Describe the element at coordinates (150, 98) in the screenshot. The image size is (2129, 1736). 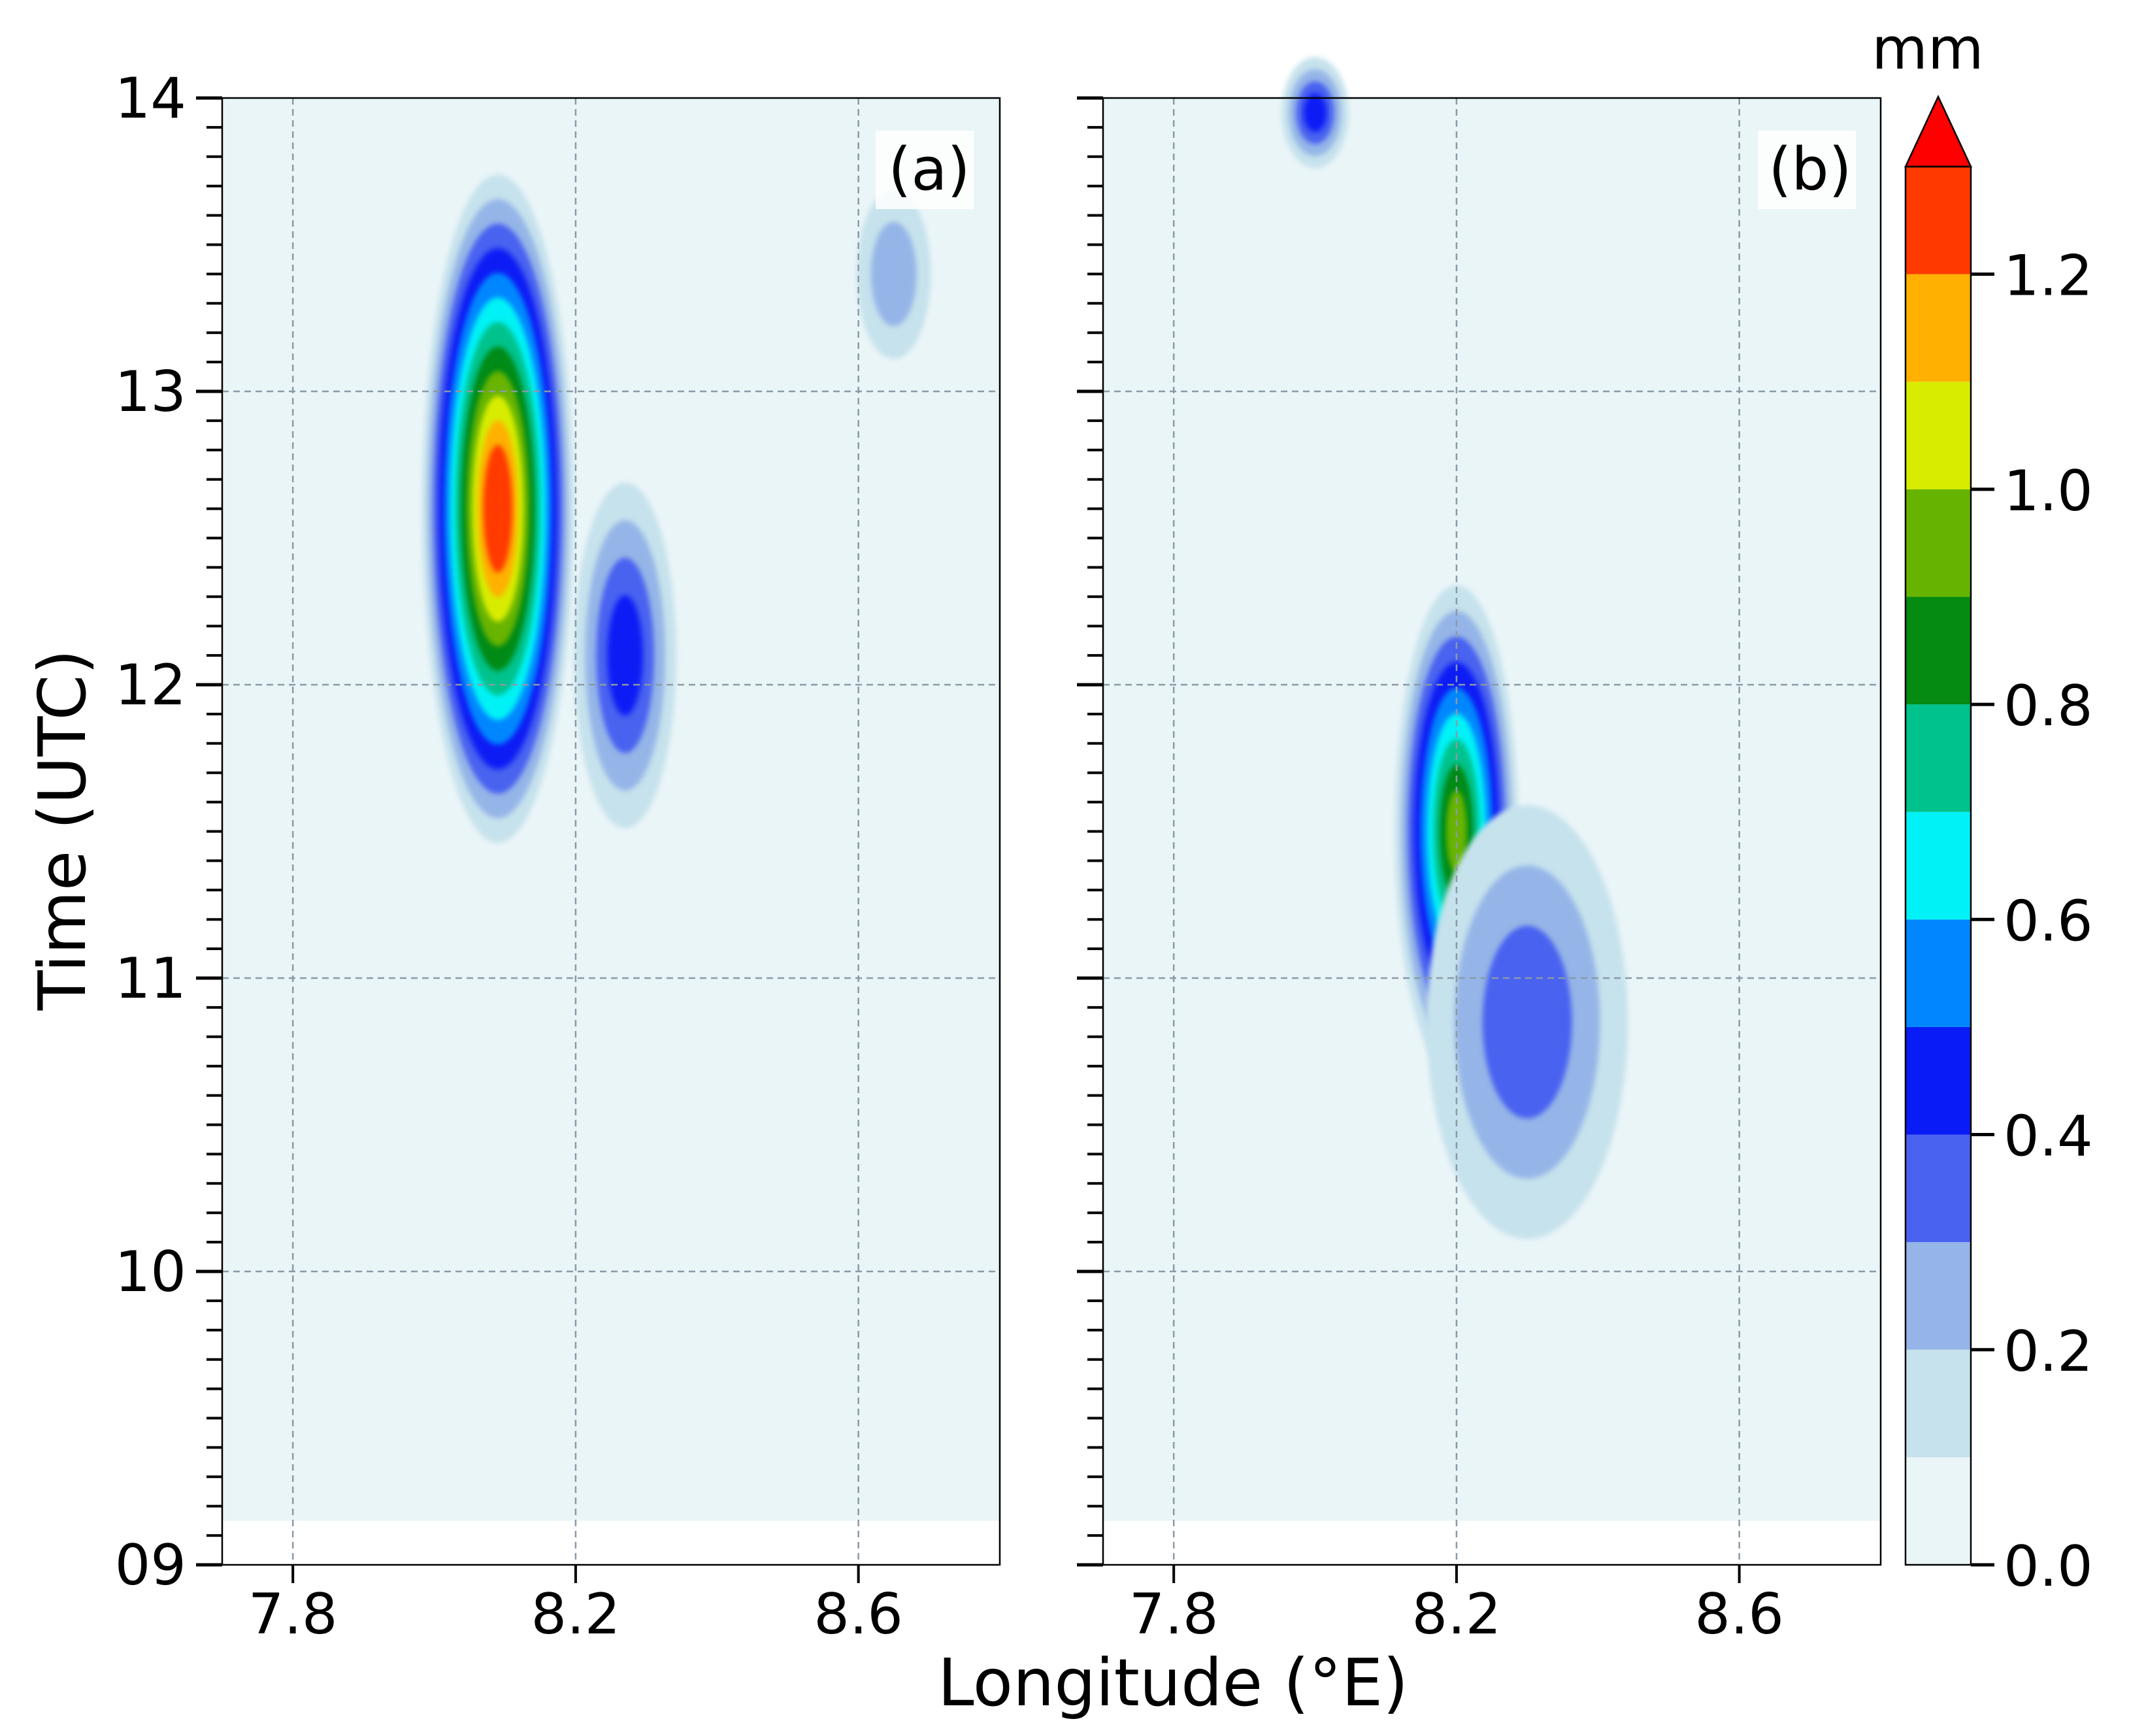
I see `y-tick-label: 14` at that location.